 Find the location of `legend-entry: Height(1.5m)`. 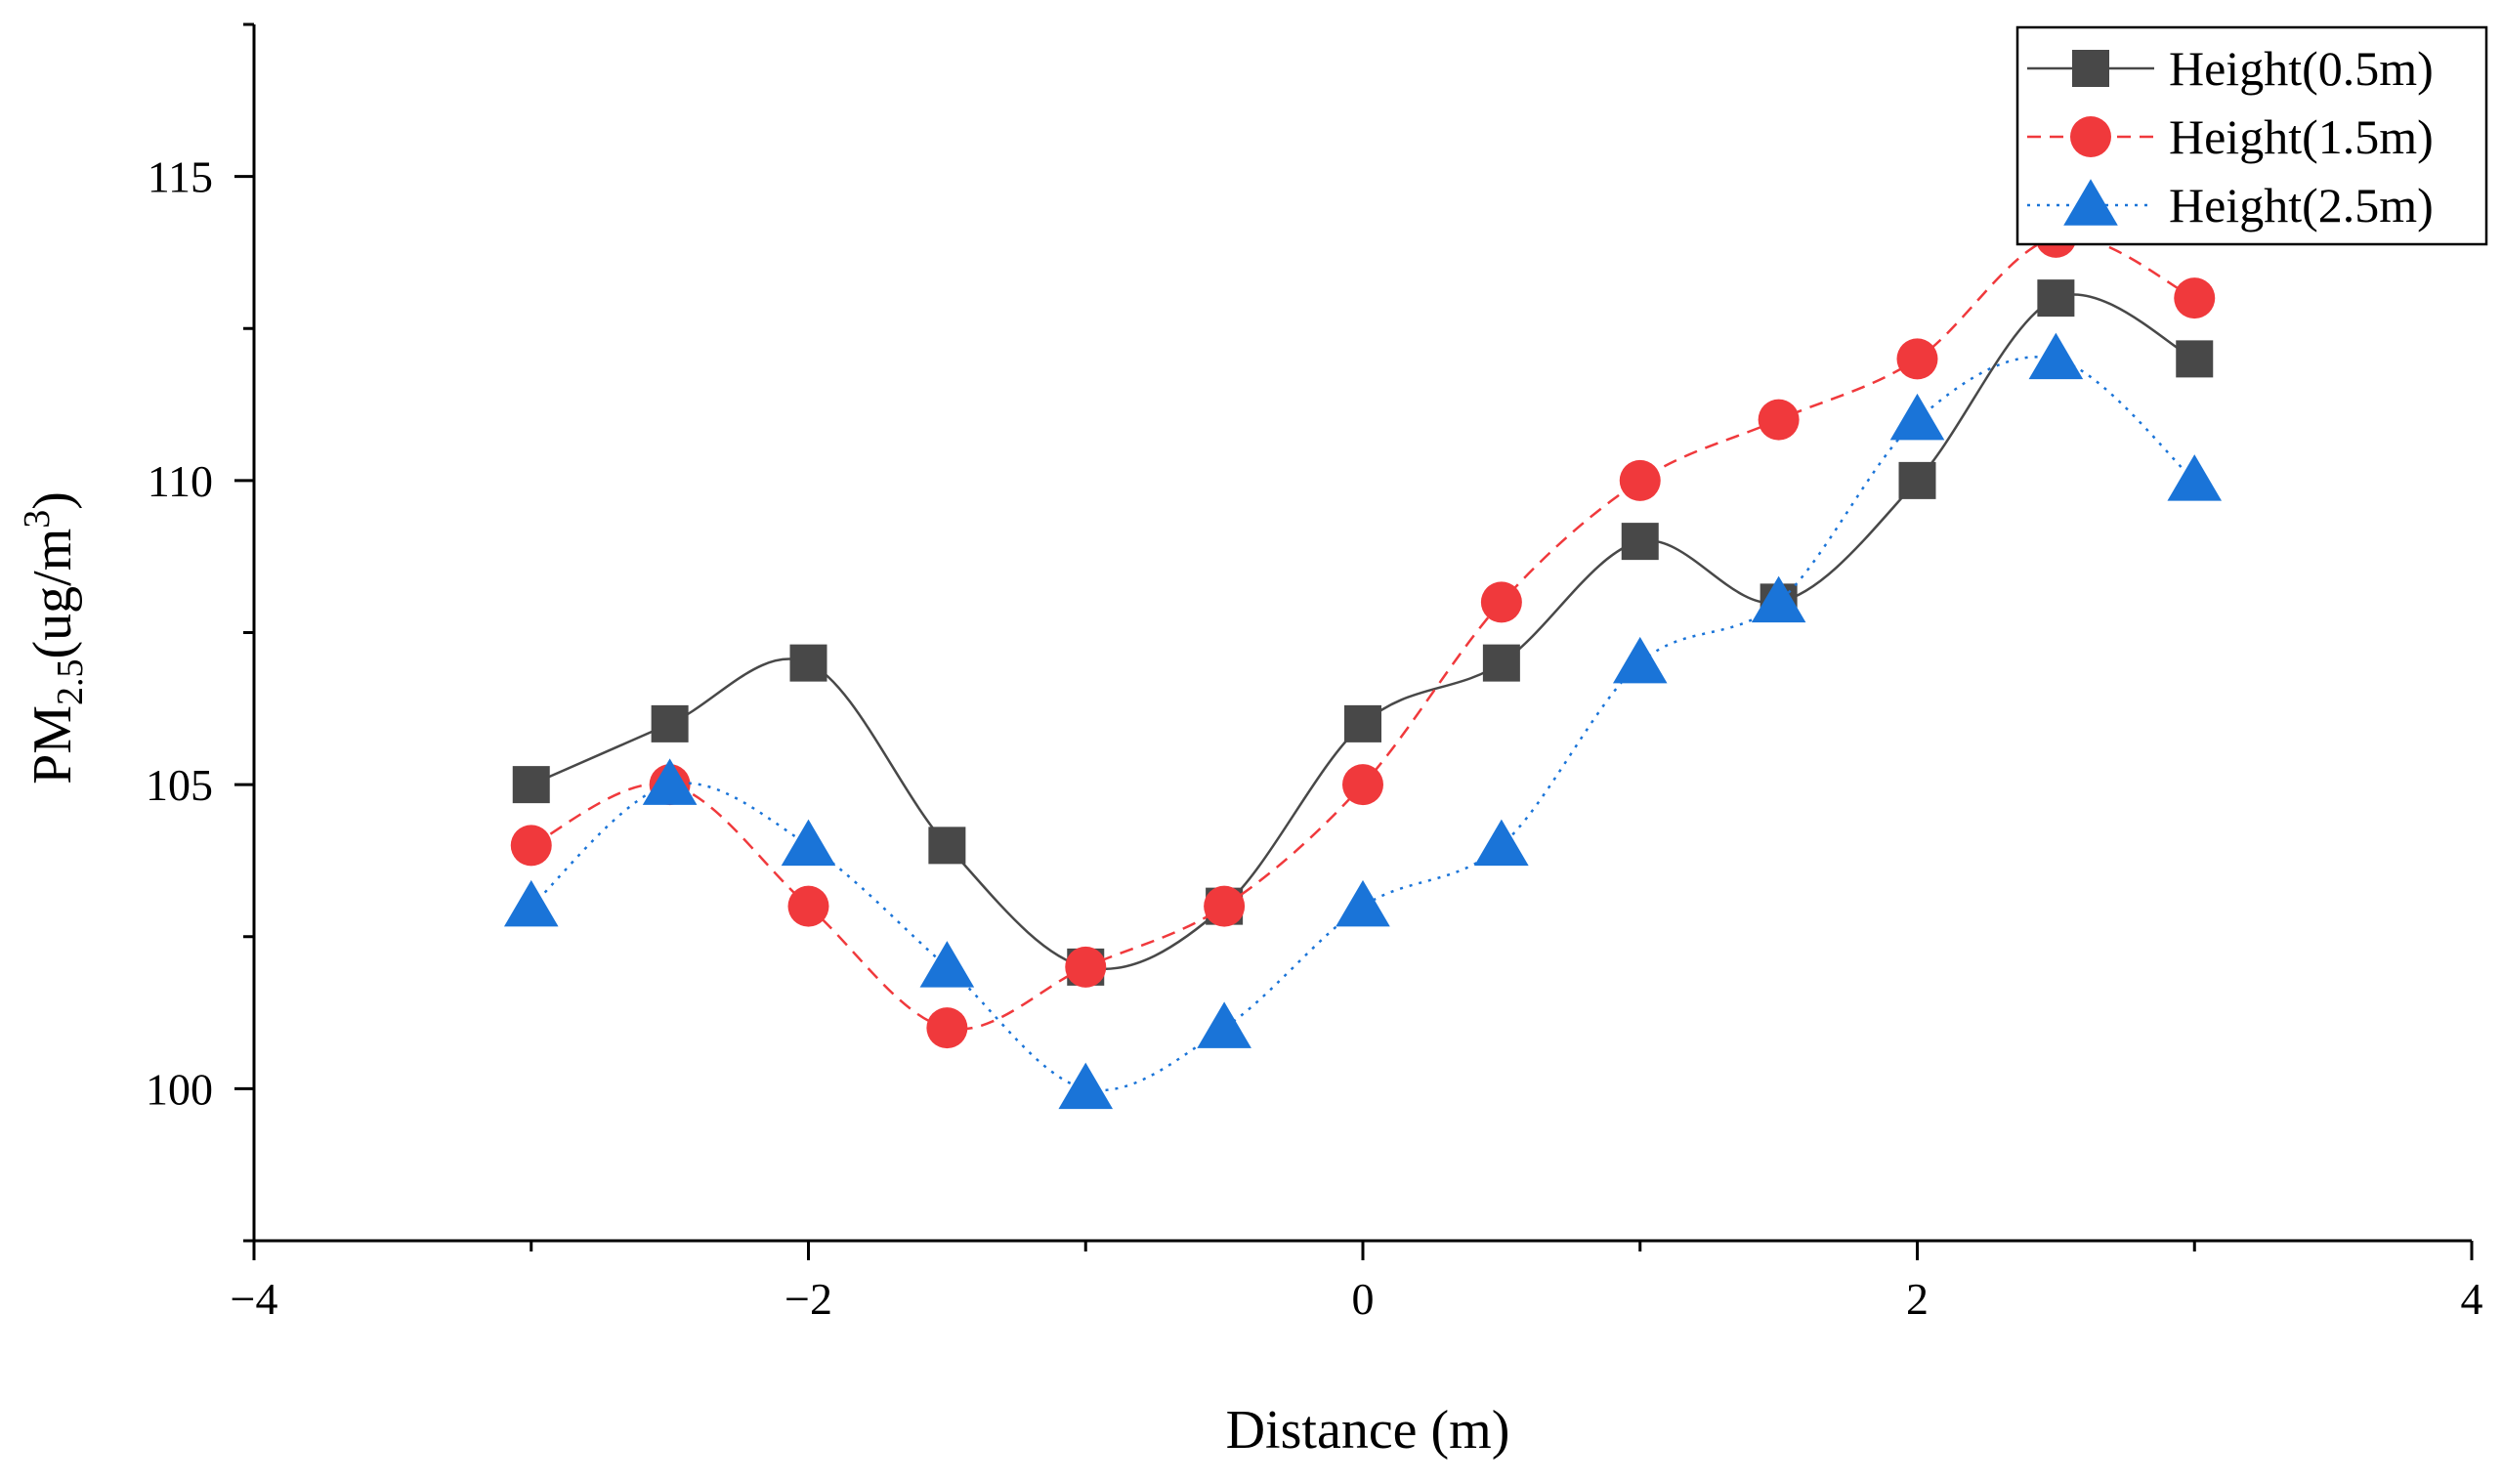

legend-entry: Height(1.5m) is located at coordinates (2230, 136).